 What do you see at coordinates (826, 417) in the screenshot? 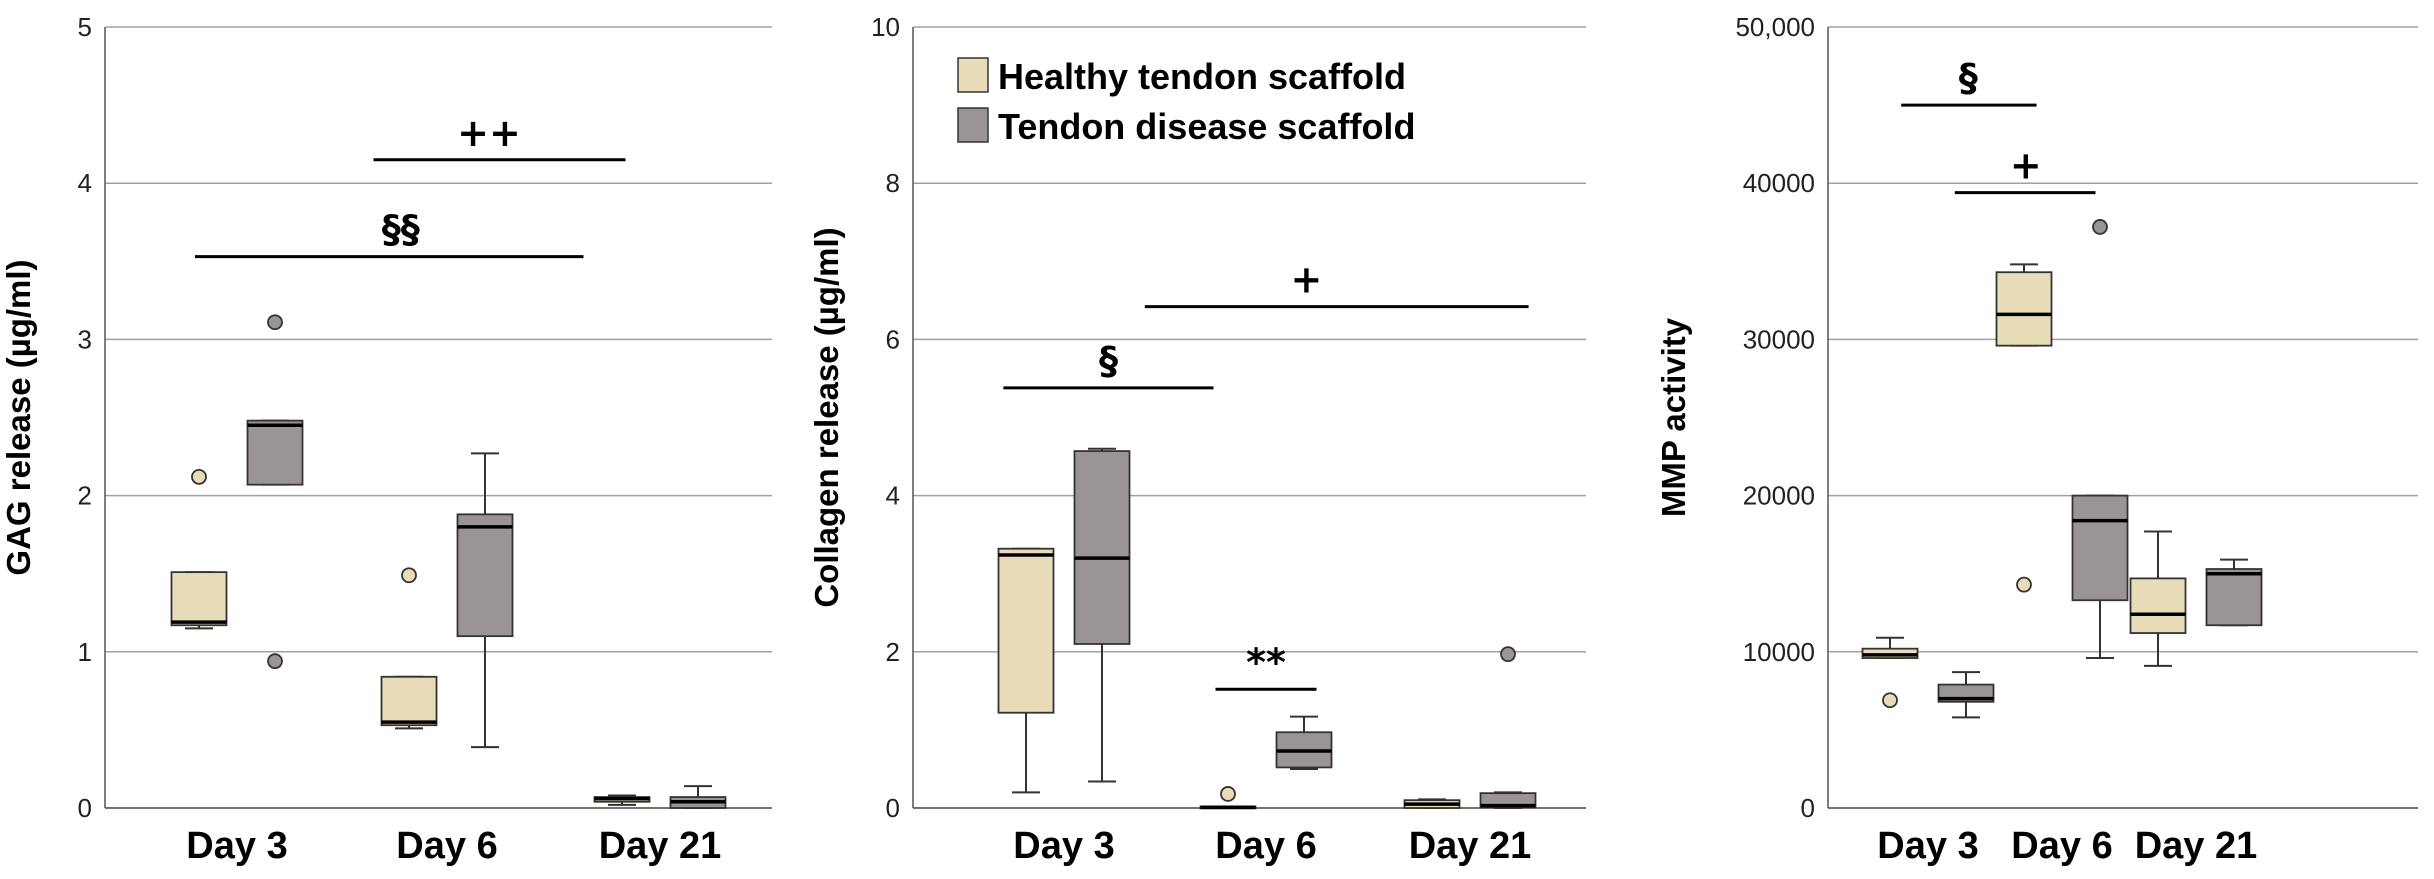
I see `y-axis-label: Collagen release (µg/ml)` at bounding box center [826, 417].